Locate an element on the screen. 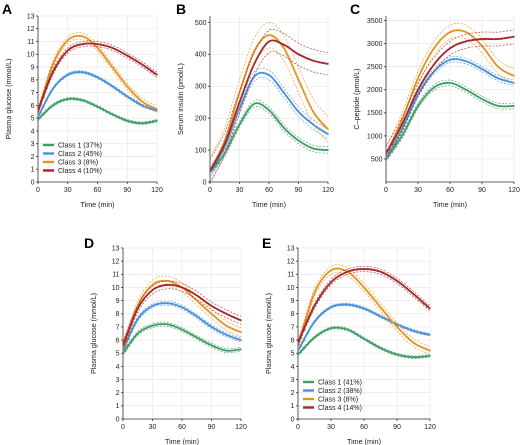 Image resolution: width=520 pixels, height=445 pixels. y-tick-label: 4 is located at coordinates (118, 367).